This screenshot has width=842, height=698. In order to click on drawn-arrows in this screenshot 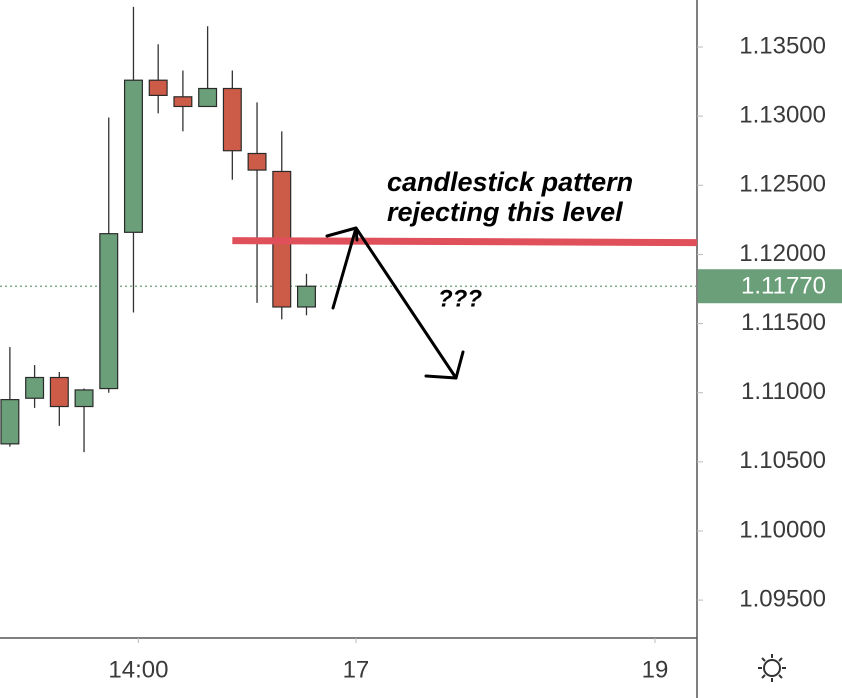, I will do `click(395, 303)`.